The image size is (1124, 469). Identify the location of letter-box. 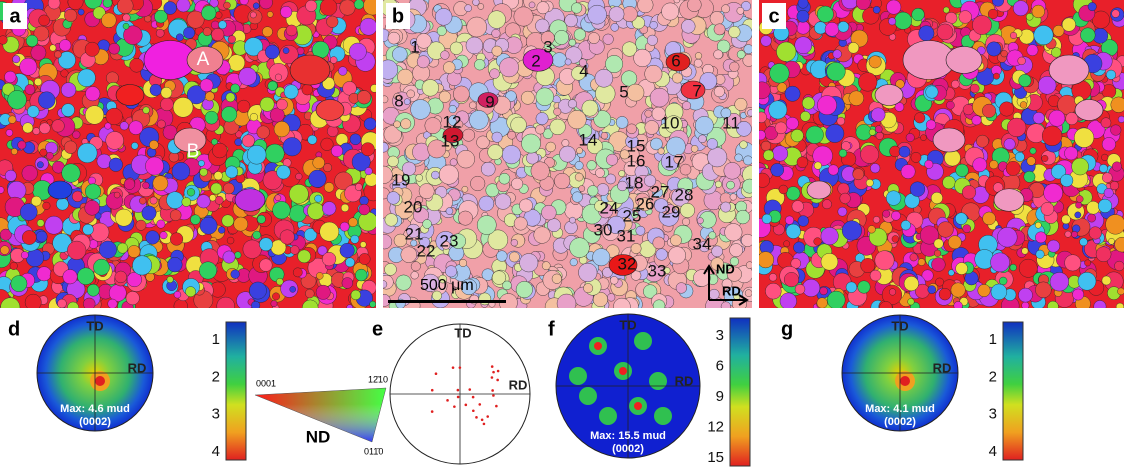
(398, 16).